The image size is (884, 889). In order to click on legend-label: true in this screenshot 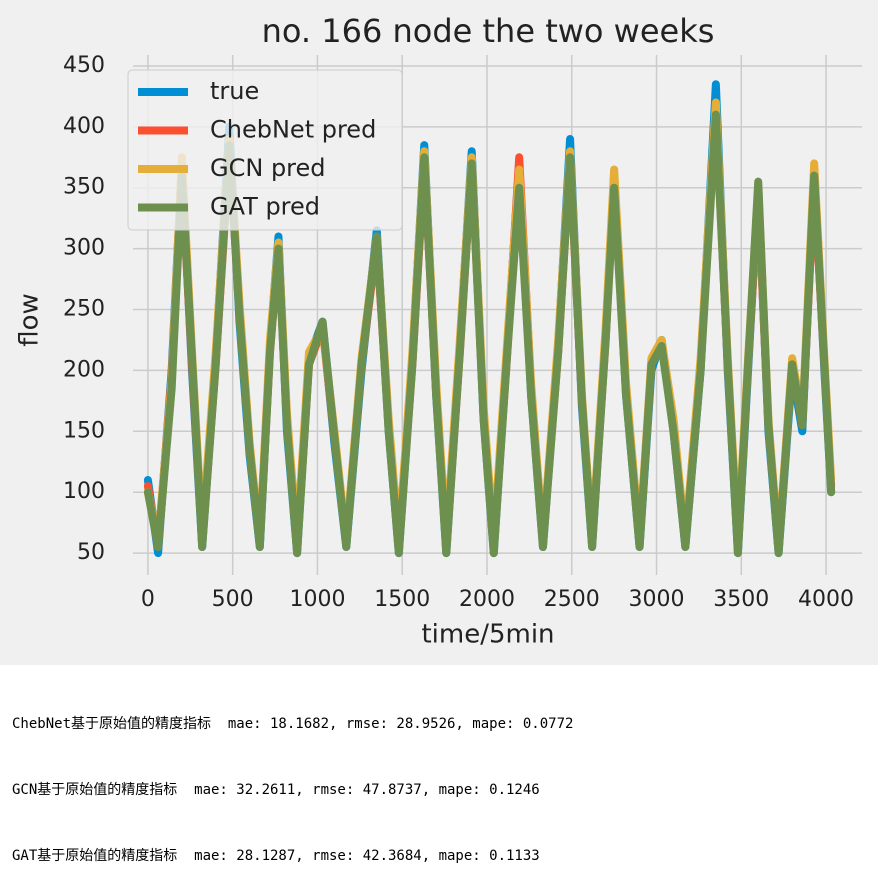, I will do `click(234, 91)`.